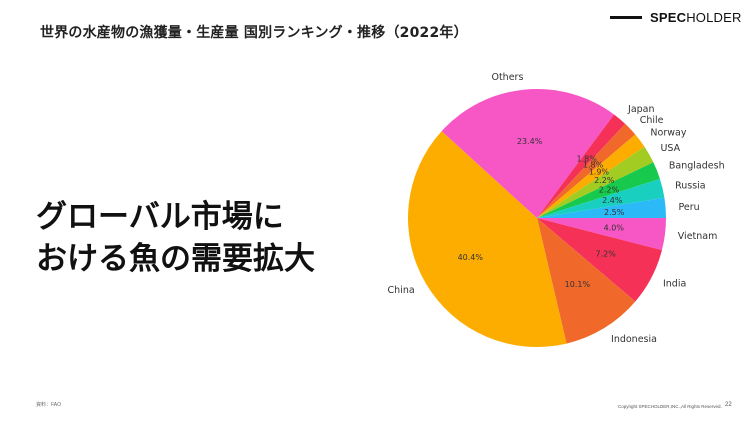 The image size is (750, 422). I want to click on pie-pct-label: 4.0%, so click(614, 228).